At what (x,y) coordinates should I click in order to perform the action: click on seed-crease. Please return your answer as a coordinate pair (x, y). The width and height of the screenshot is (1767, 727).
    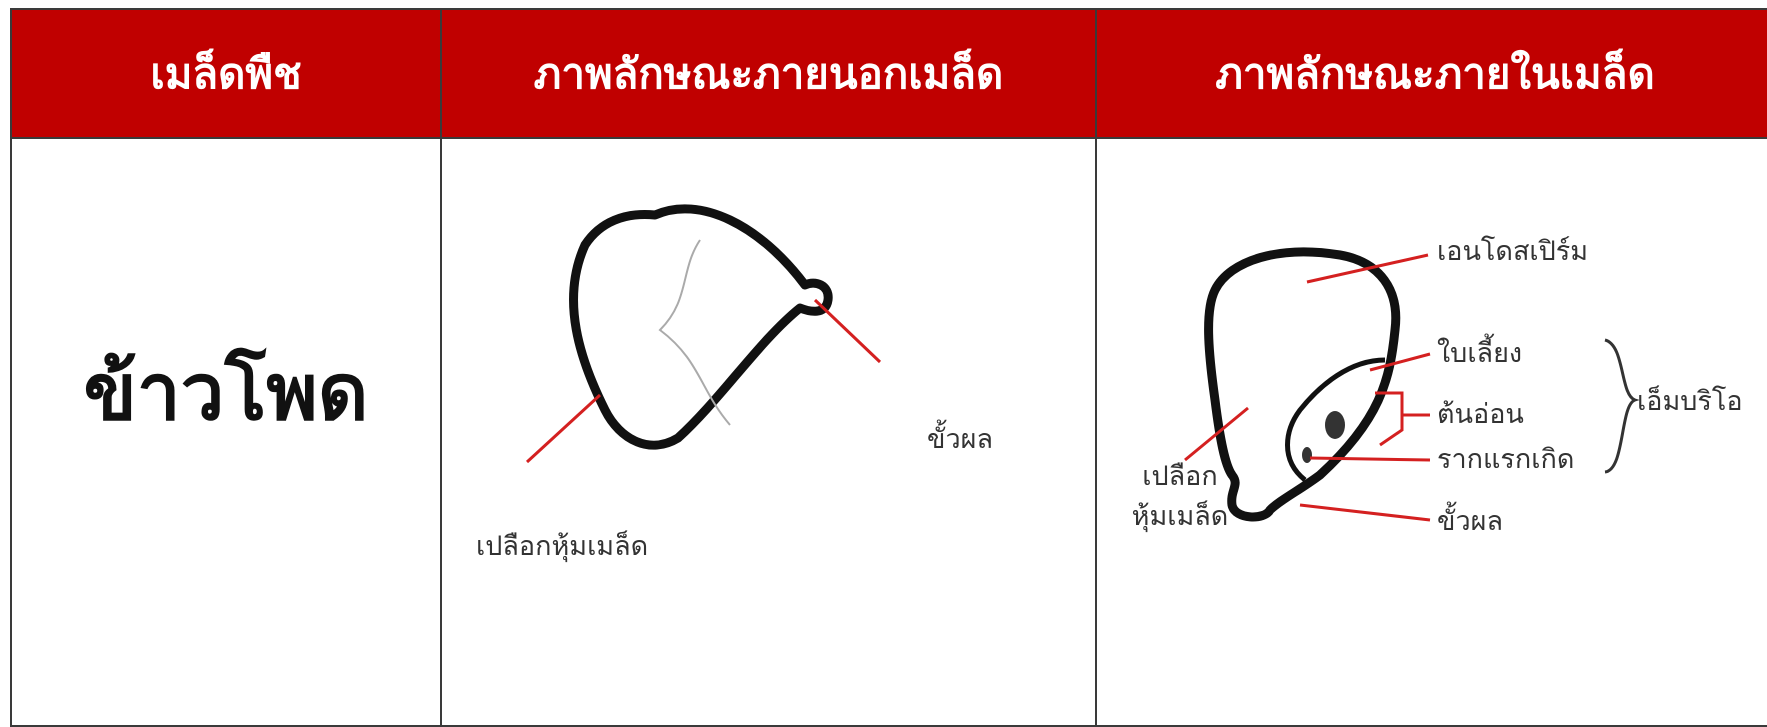
    Looking at the image, I should click on (694, 332).